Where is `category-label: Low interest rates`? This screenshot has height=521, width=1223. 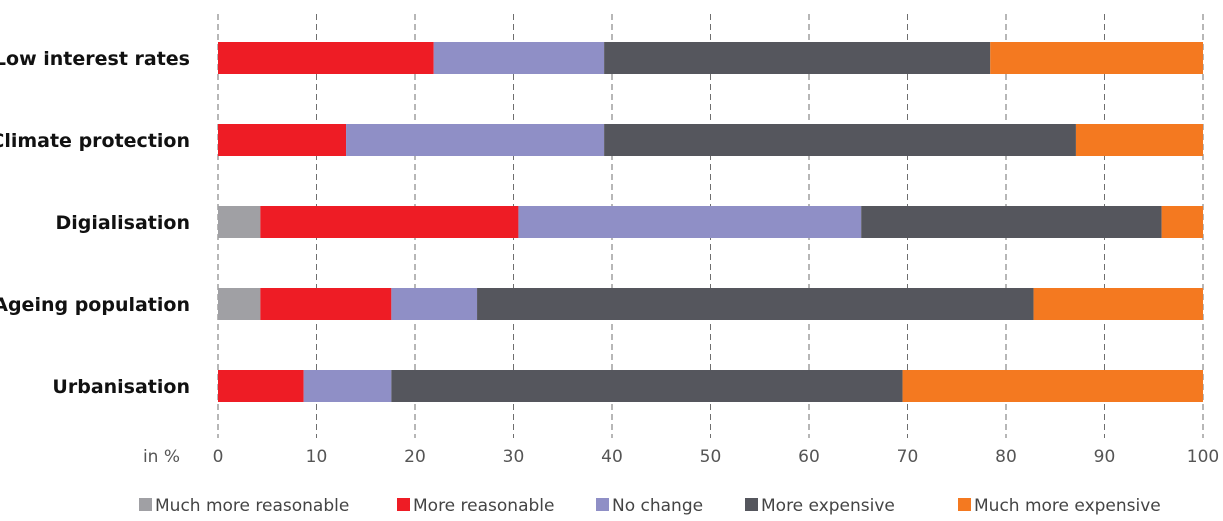 category-label: Low interest rates is located at coordinates (95, 59).